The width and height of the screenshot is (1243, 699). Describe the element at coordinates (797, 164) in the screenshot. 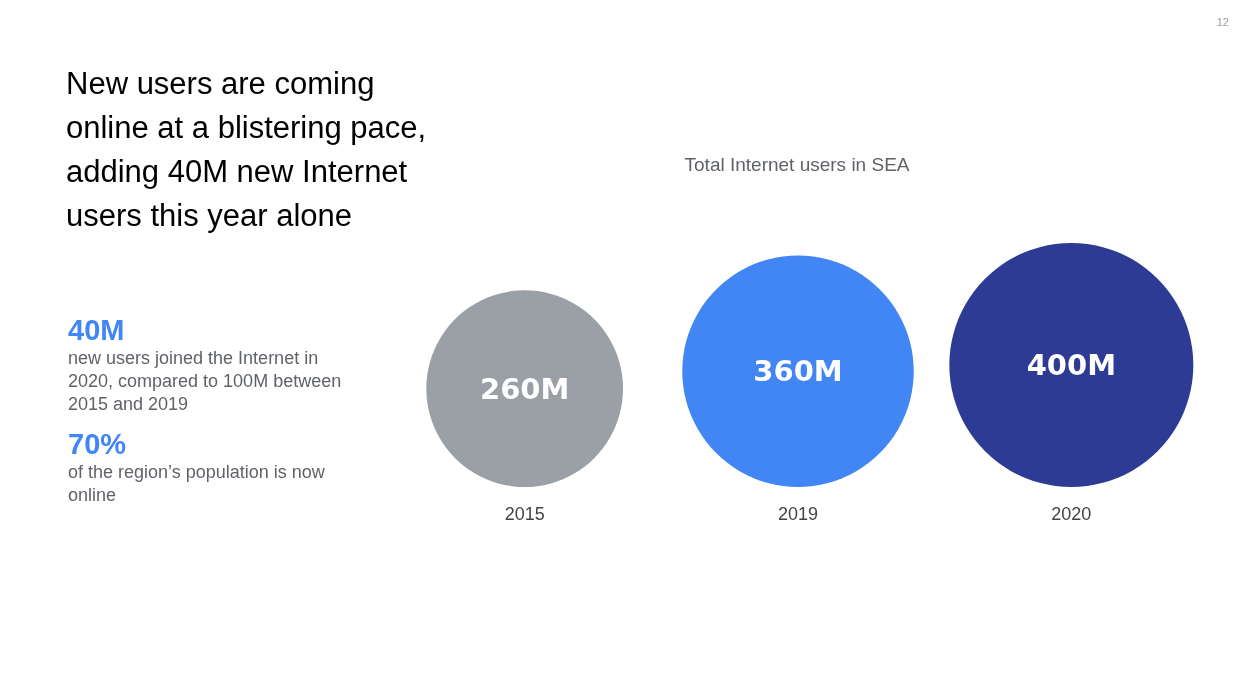

I see `text: Total Internet users in SEA` at that location.